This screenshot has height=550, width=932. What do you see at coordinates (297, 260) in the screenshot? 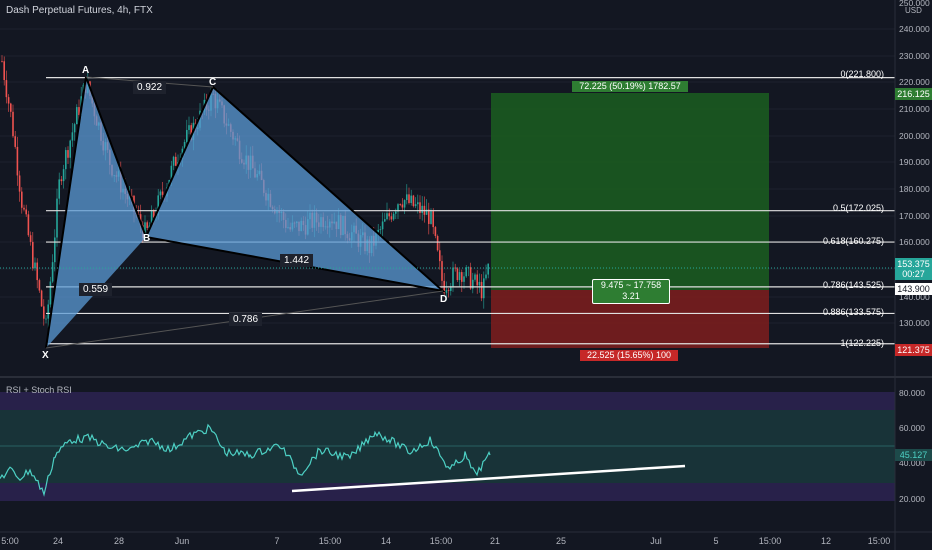
I see `ratio-bc: 1.442` at bounding box center [297, 260].